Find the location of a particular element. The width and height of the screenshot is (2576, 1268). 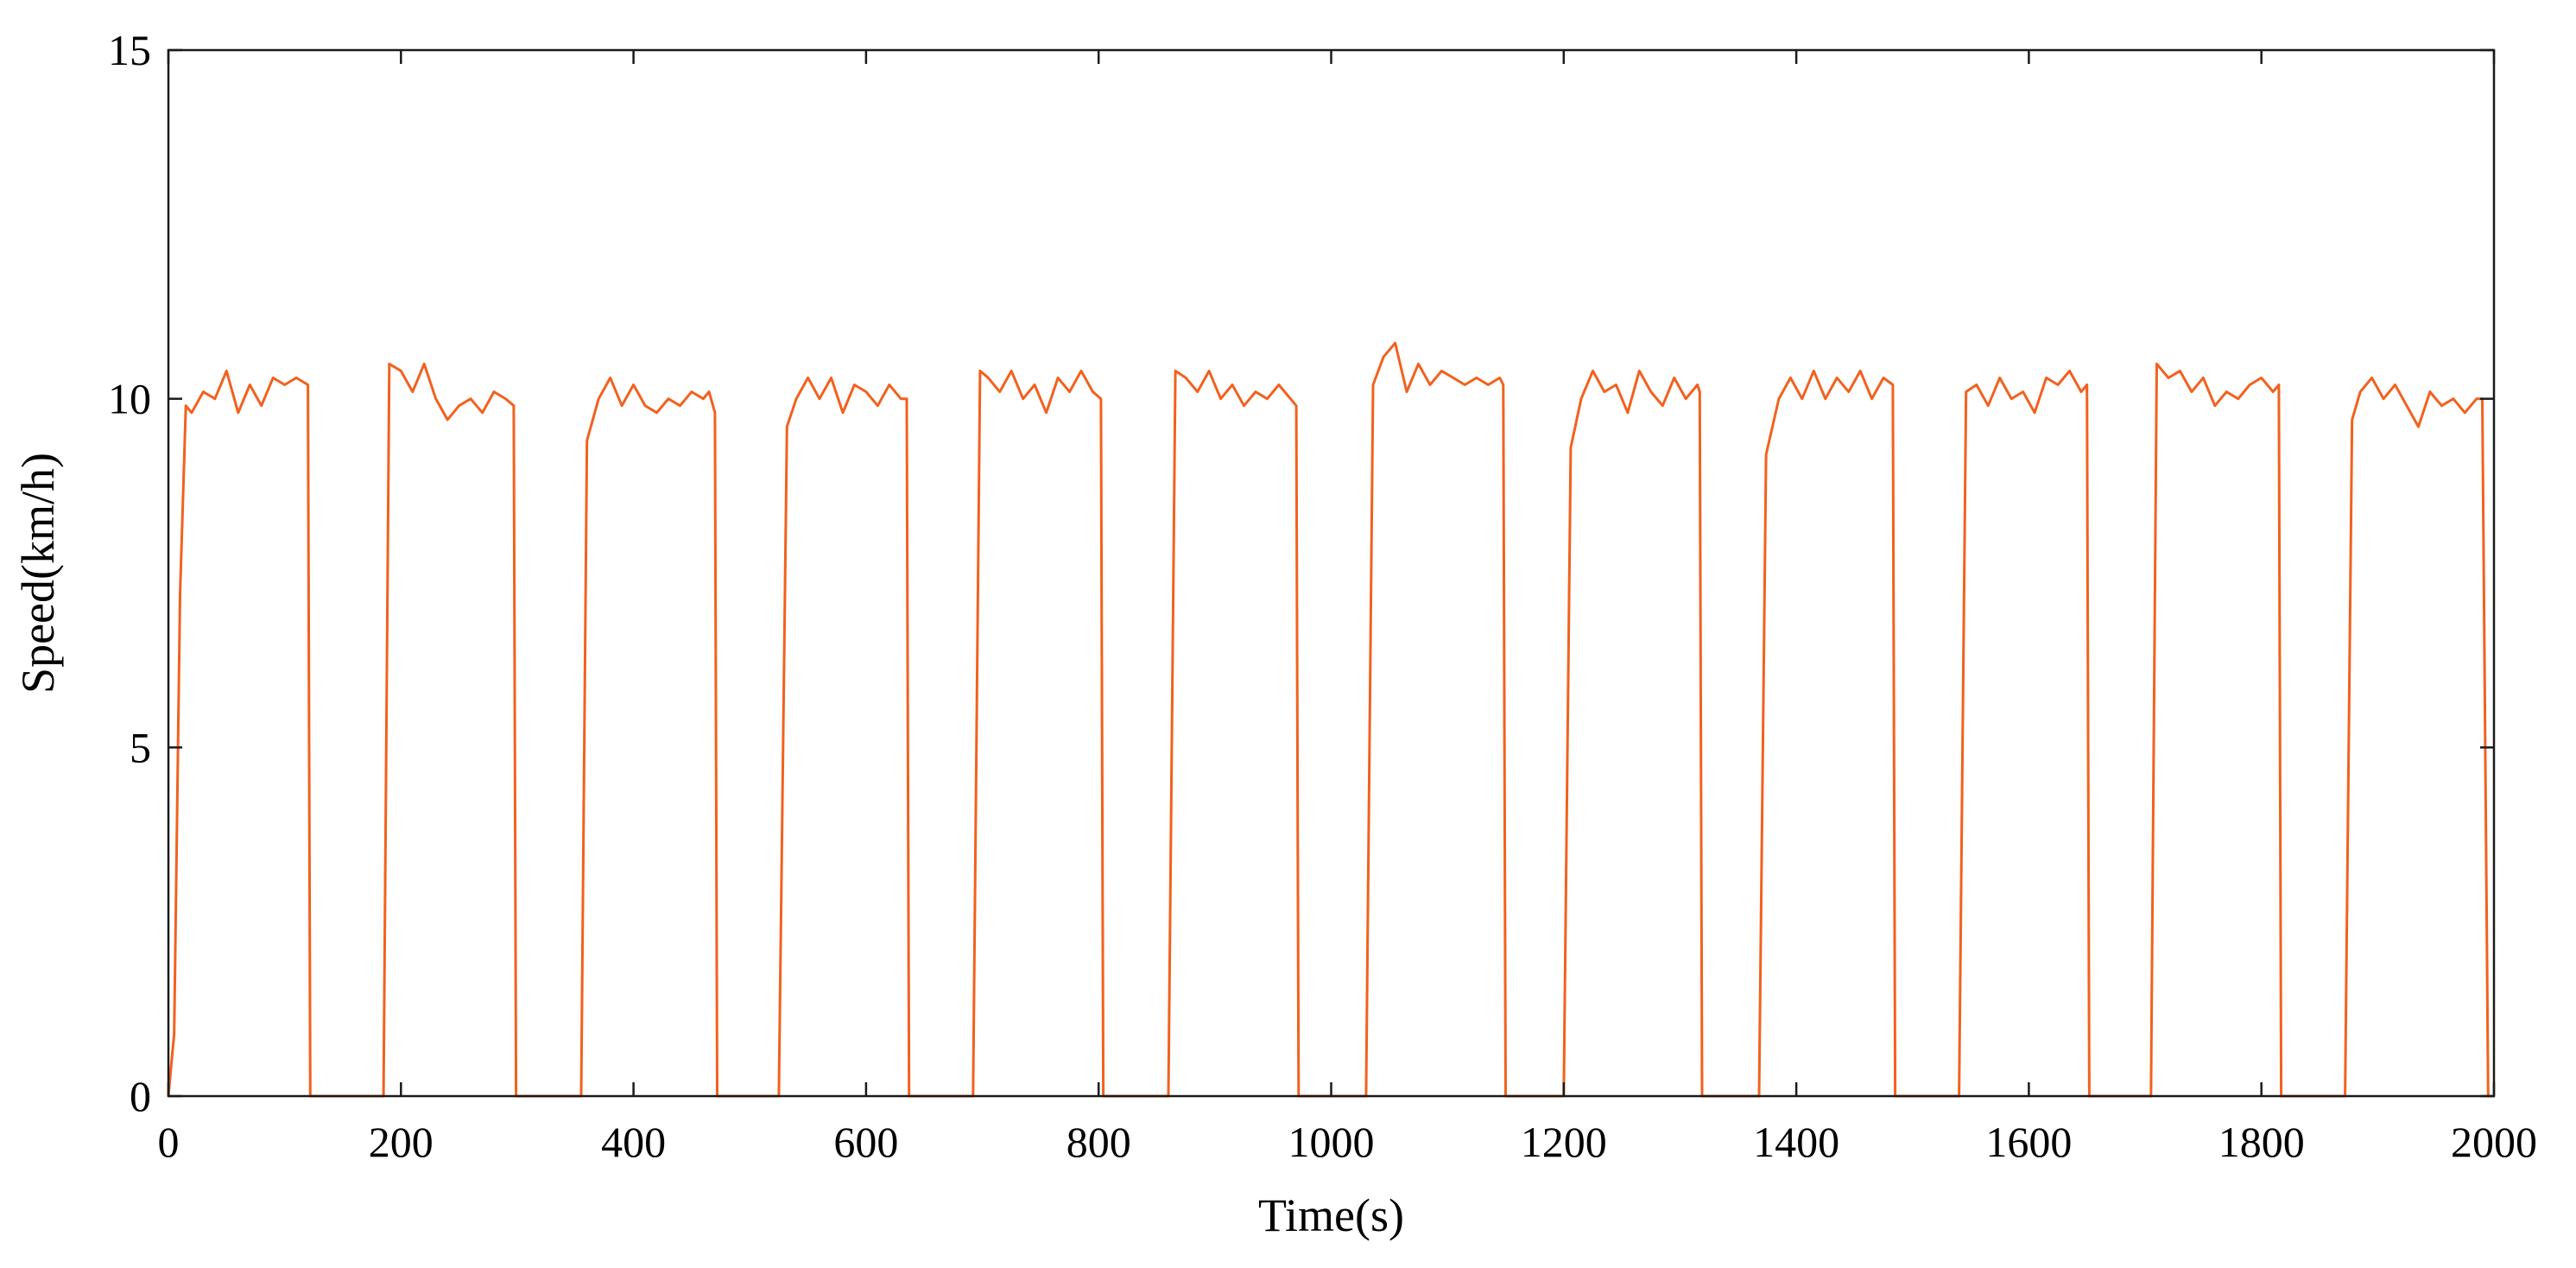

x-tick-label: 800 is located at coordinates (1098, 1142).